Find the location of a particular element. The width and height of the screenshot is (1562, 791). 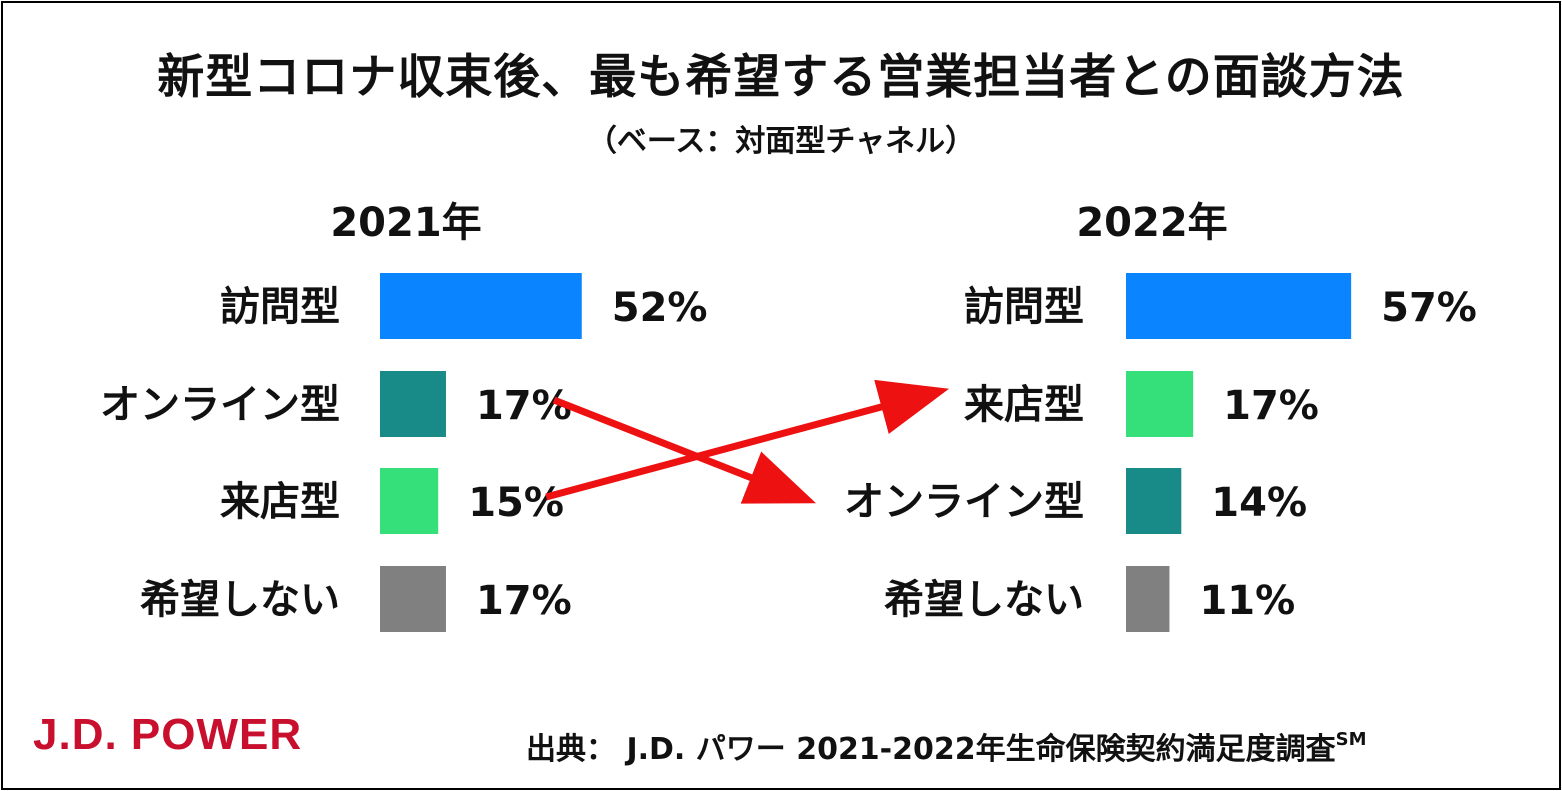

source-note: 出典： J.D. パワー 2021-2022年生命保険契約満足度調査SM is located at coordinates (946, 746).